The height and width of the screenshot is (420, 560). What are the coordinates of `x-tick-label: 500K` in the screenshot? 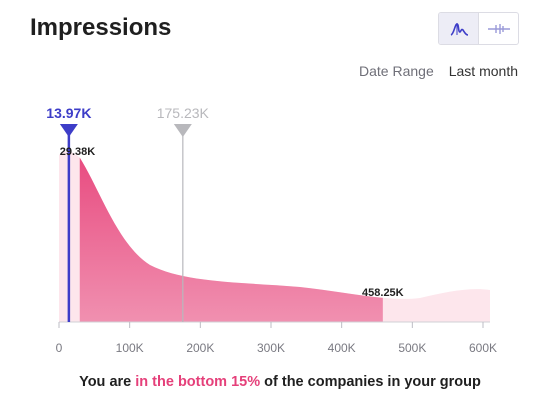 It's located at (412, 348).